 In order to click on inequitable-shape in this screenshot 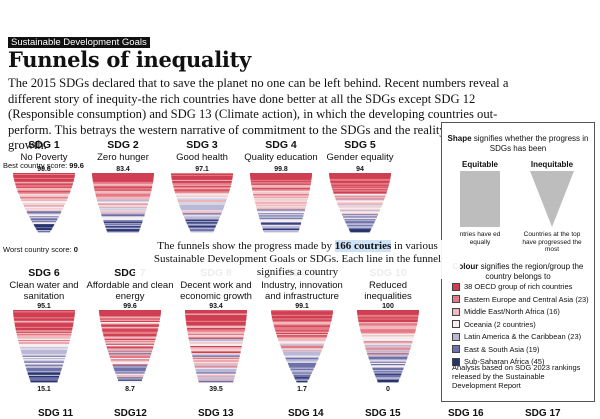, I will do `click(552, 199)`.